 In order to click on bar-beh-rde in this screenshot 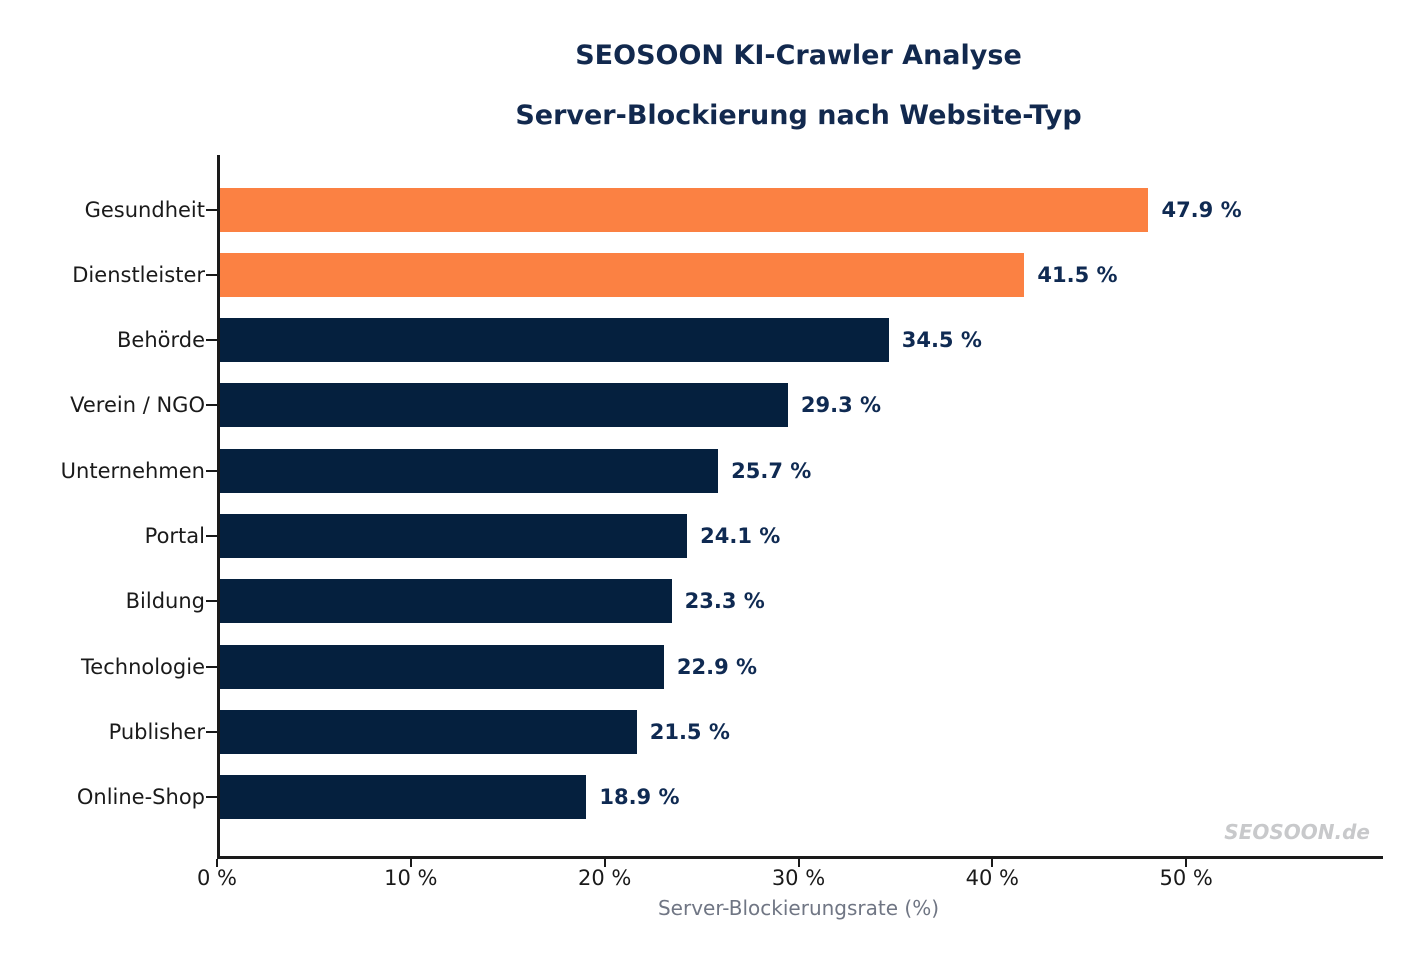, I will do `click(554, 340)`.